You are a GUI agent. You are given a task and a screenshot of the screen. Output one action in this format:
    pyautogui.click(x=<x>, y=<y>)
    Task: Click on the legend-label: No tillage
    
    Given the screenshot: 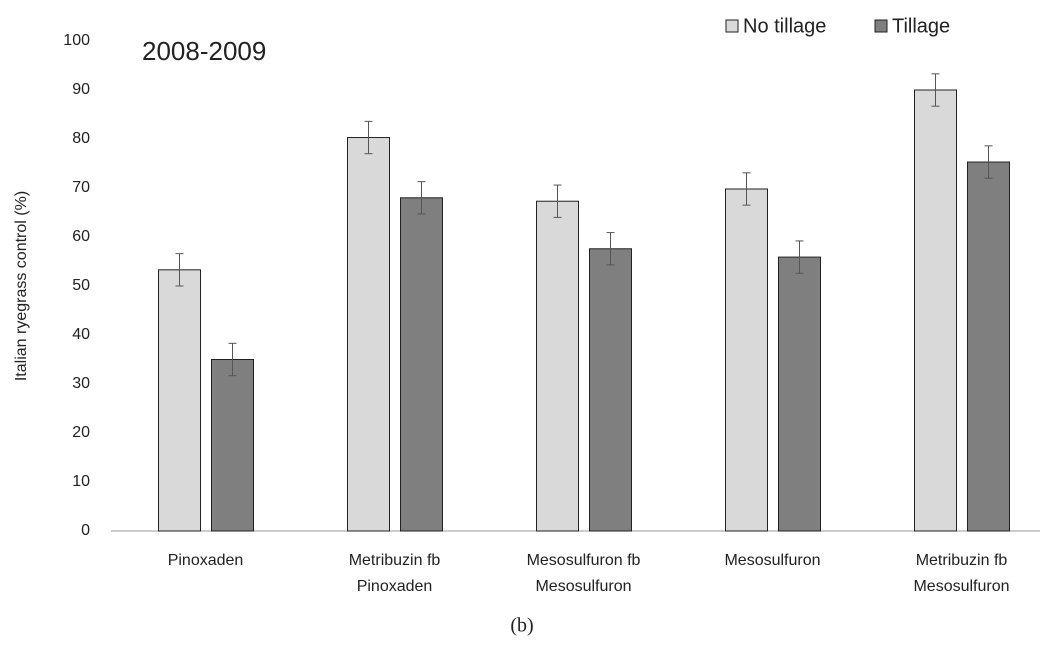 What is the action you would take?
    pyautogui.click(x=784, y=26)
    